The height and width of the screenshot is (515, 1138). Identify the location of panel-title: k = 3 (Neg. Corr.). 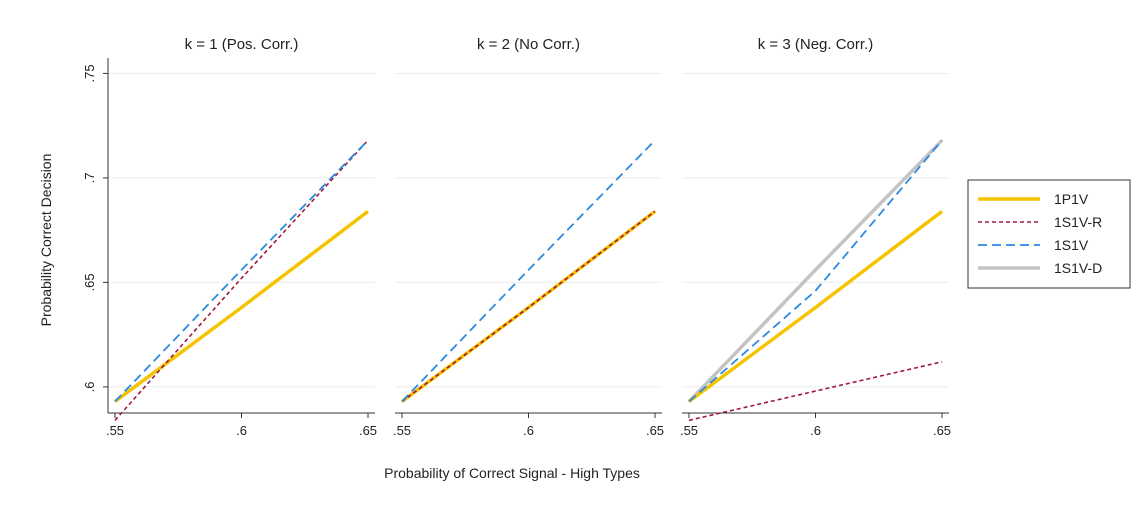
(815, 44).